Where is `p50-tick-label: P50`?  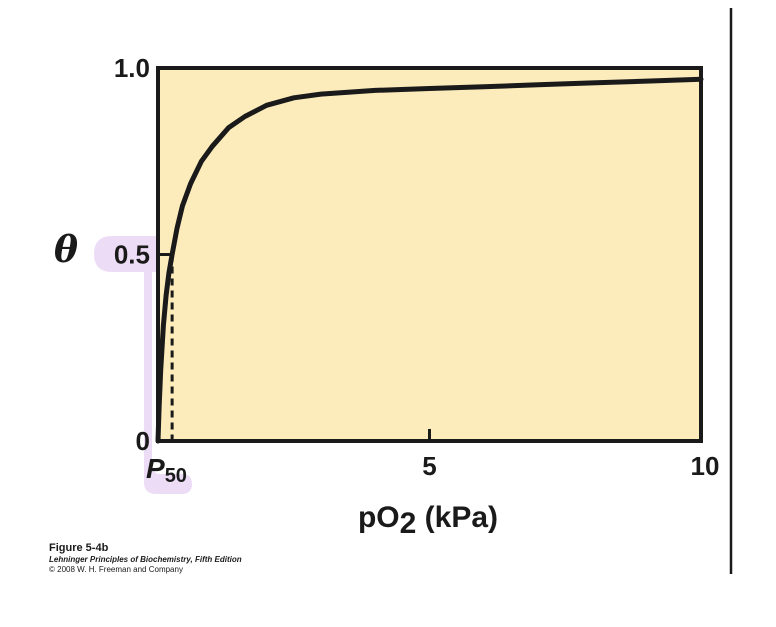
p50-tick-label: P50 is located at coordinates (166, 470).